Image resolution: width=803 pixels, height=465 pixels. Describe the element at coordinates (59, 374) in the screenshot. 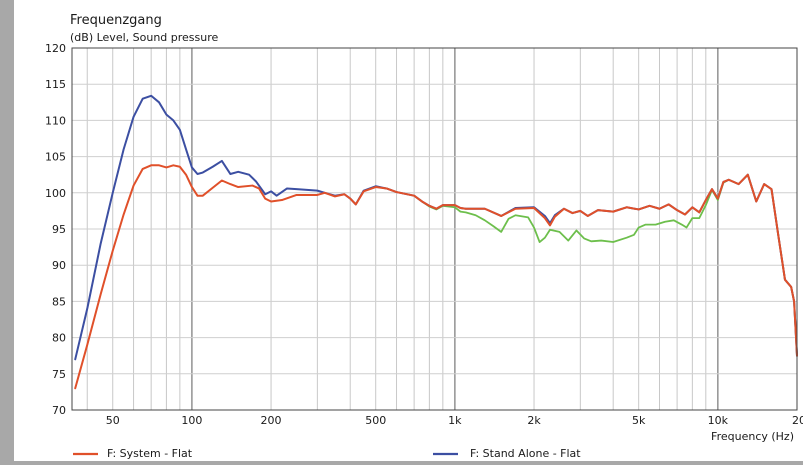

I see `y-tick-label: 75` at that location.